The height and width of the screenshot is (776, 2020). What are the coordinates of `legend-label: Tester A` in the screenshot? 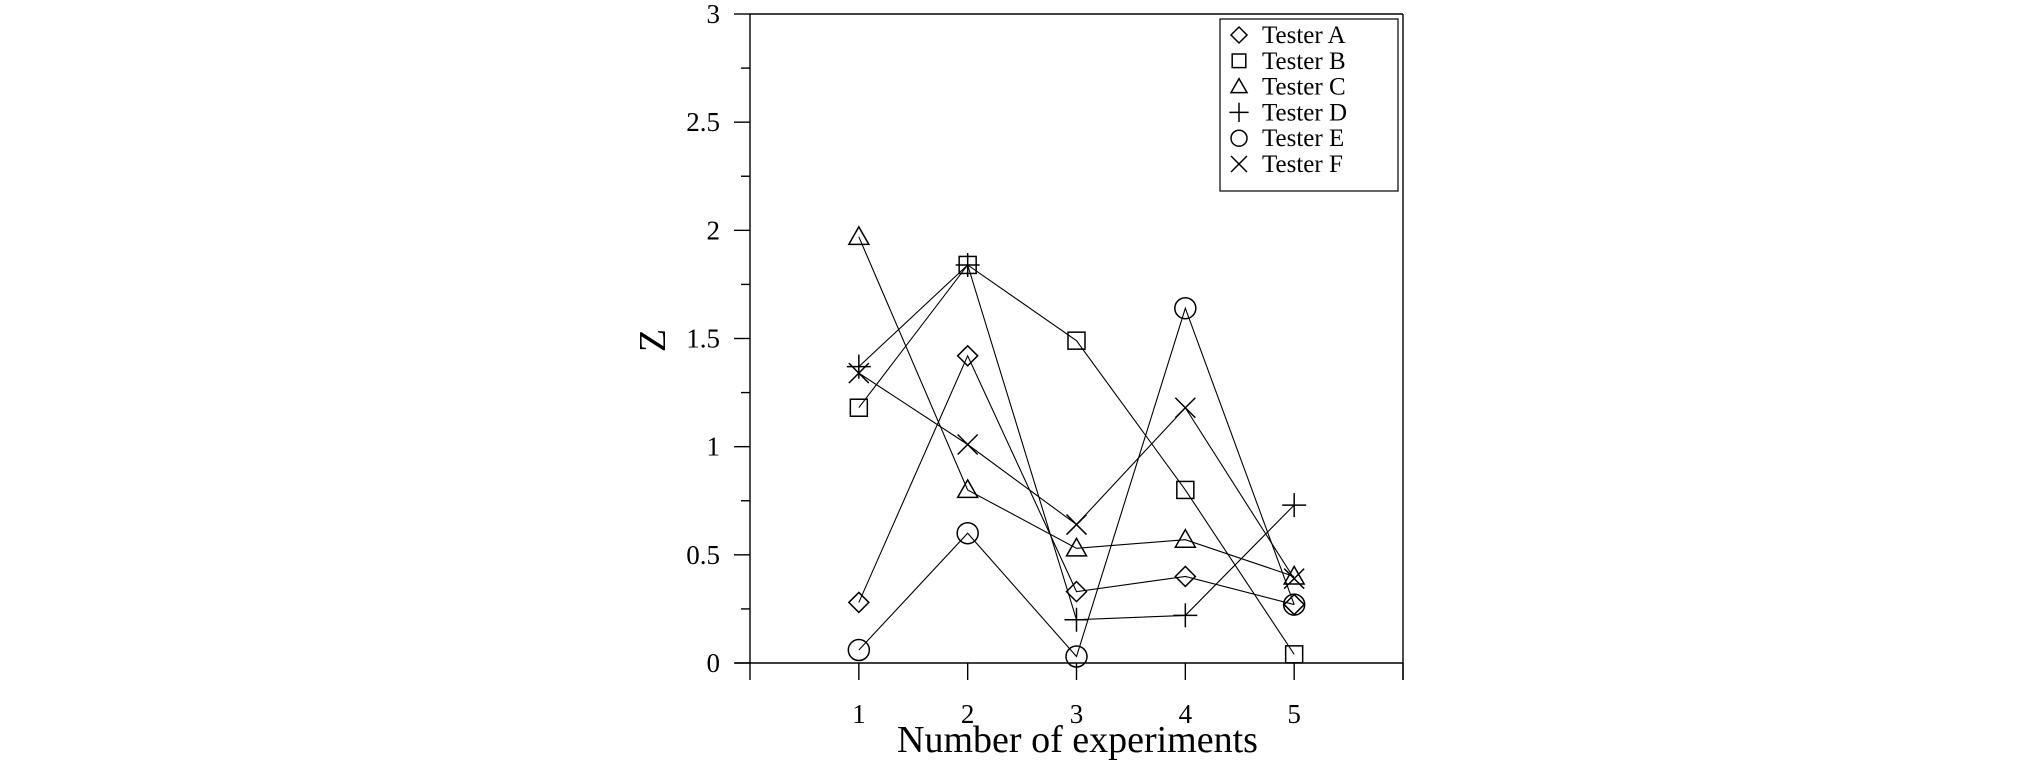 It's located at (1304, 35).